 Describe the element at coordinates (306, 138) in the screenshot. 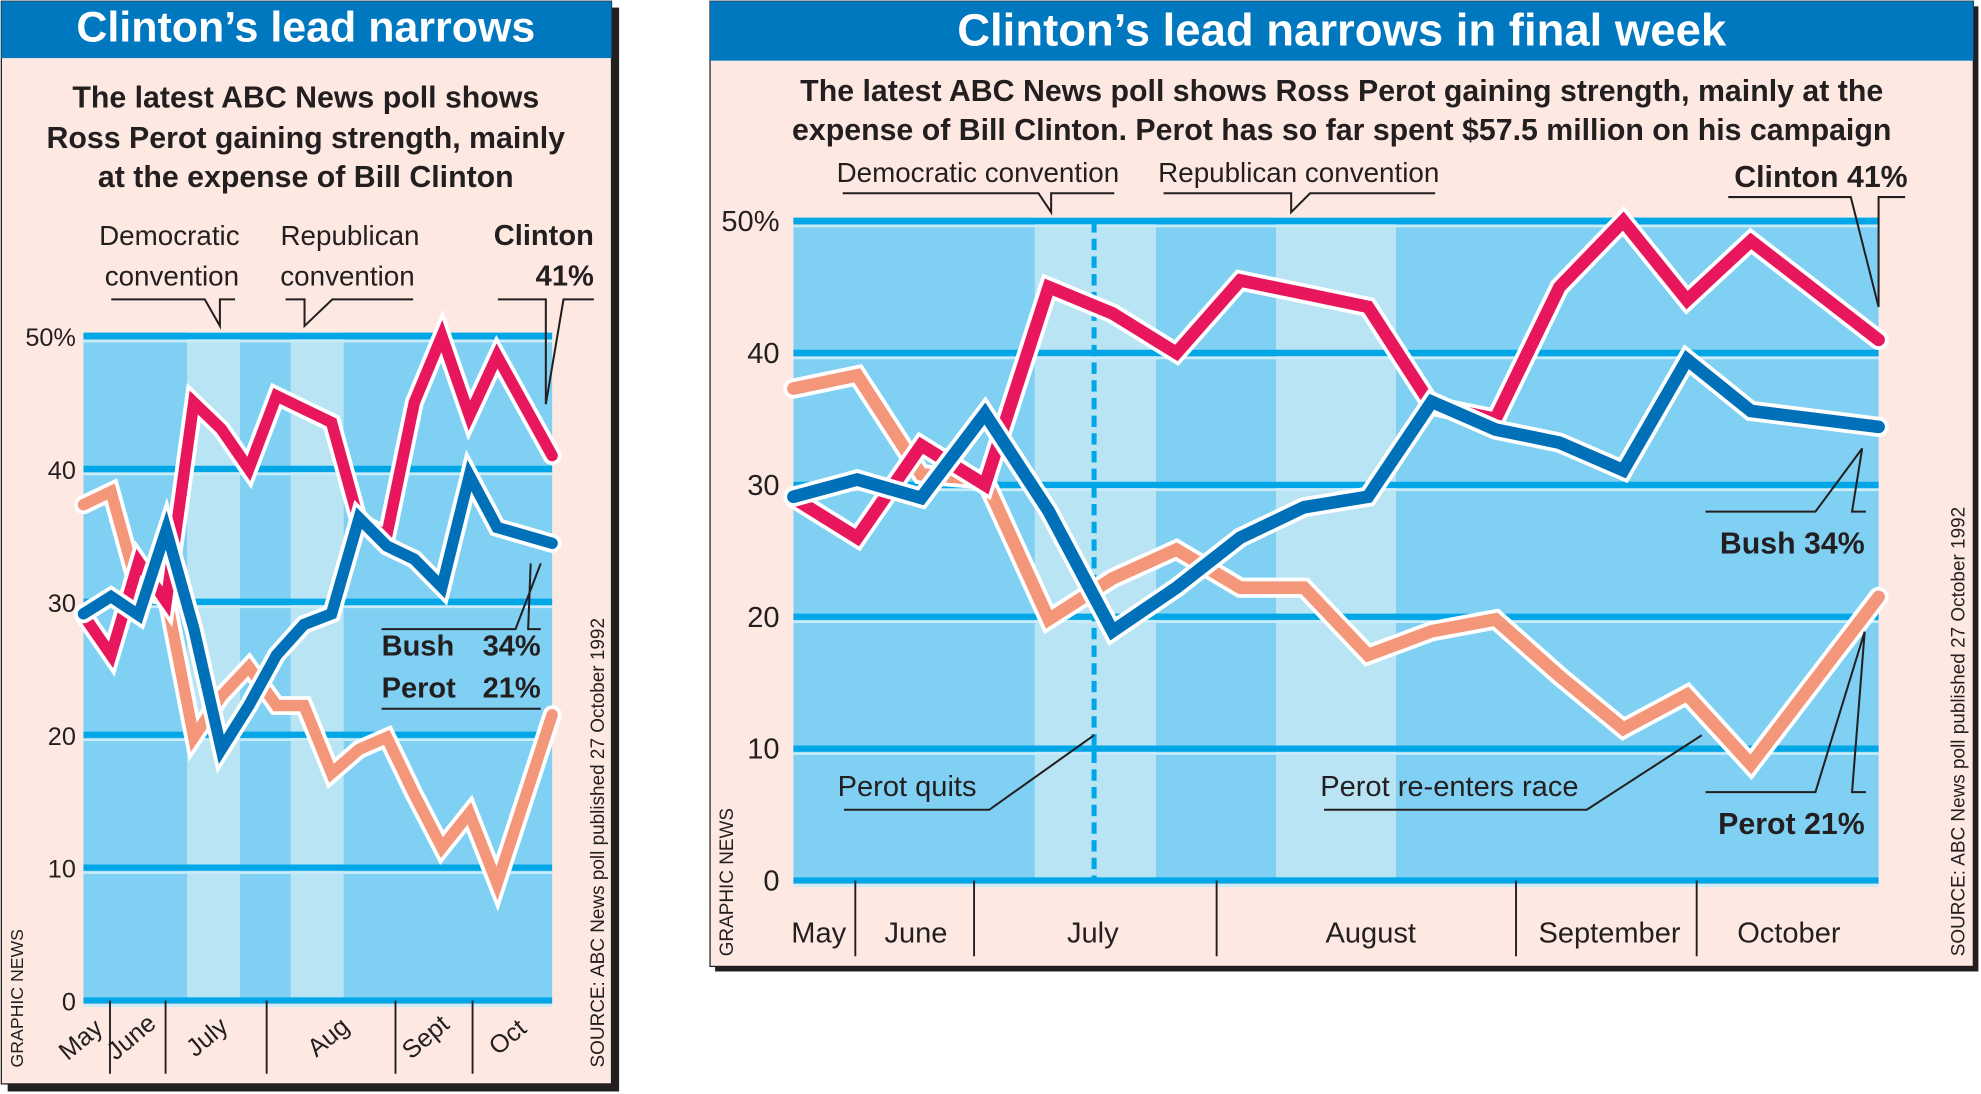

I see `subtitle-line: Ross Perot gaining strength, mainly` at that location.